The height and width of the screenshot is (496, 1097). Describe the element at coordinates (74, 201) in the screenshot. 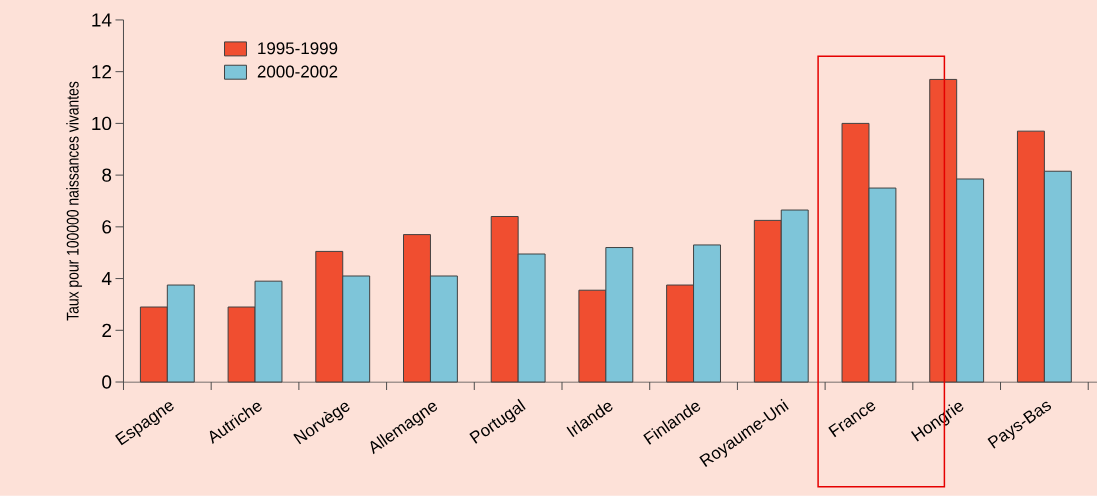

I see `y-axis-title: Taux pour 100000 naissances vivantes` at that location.